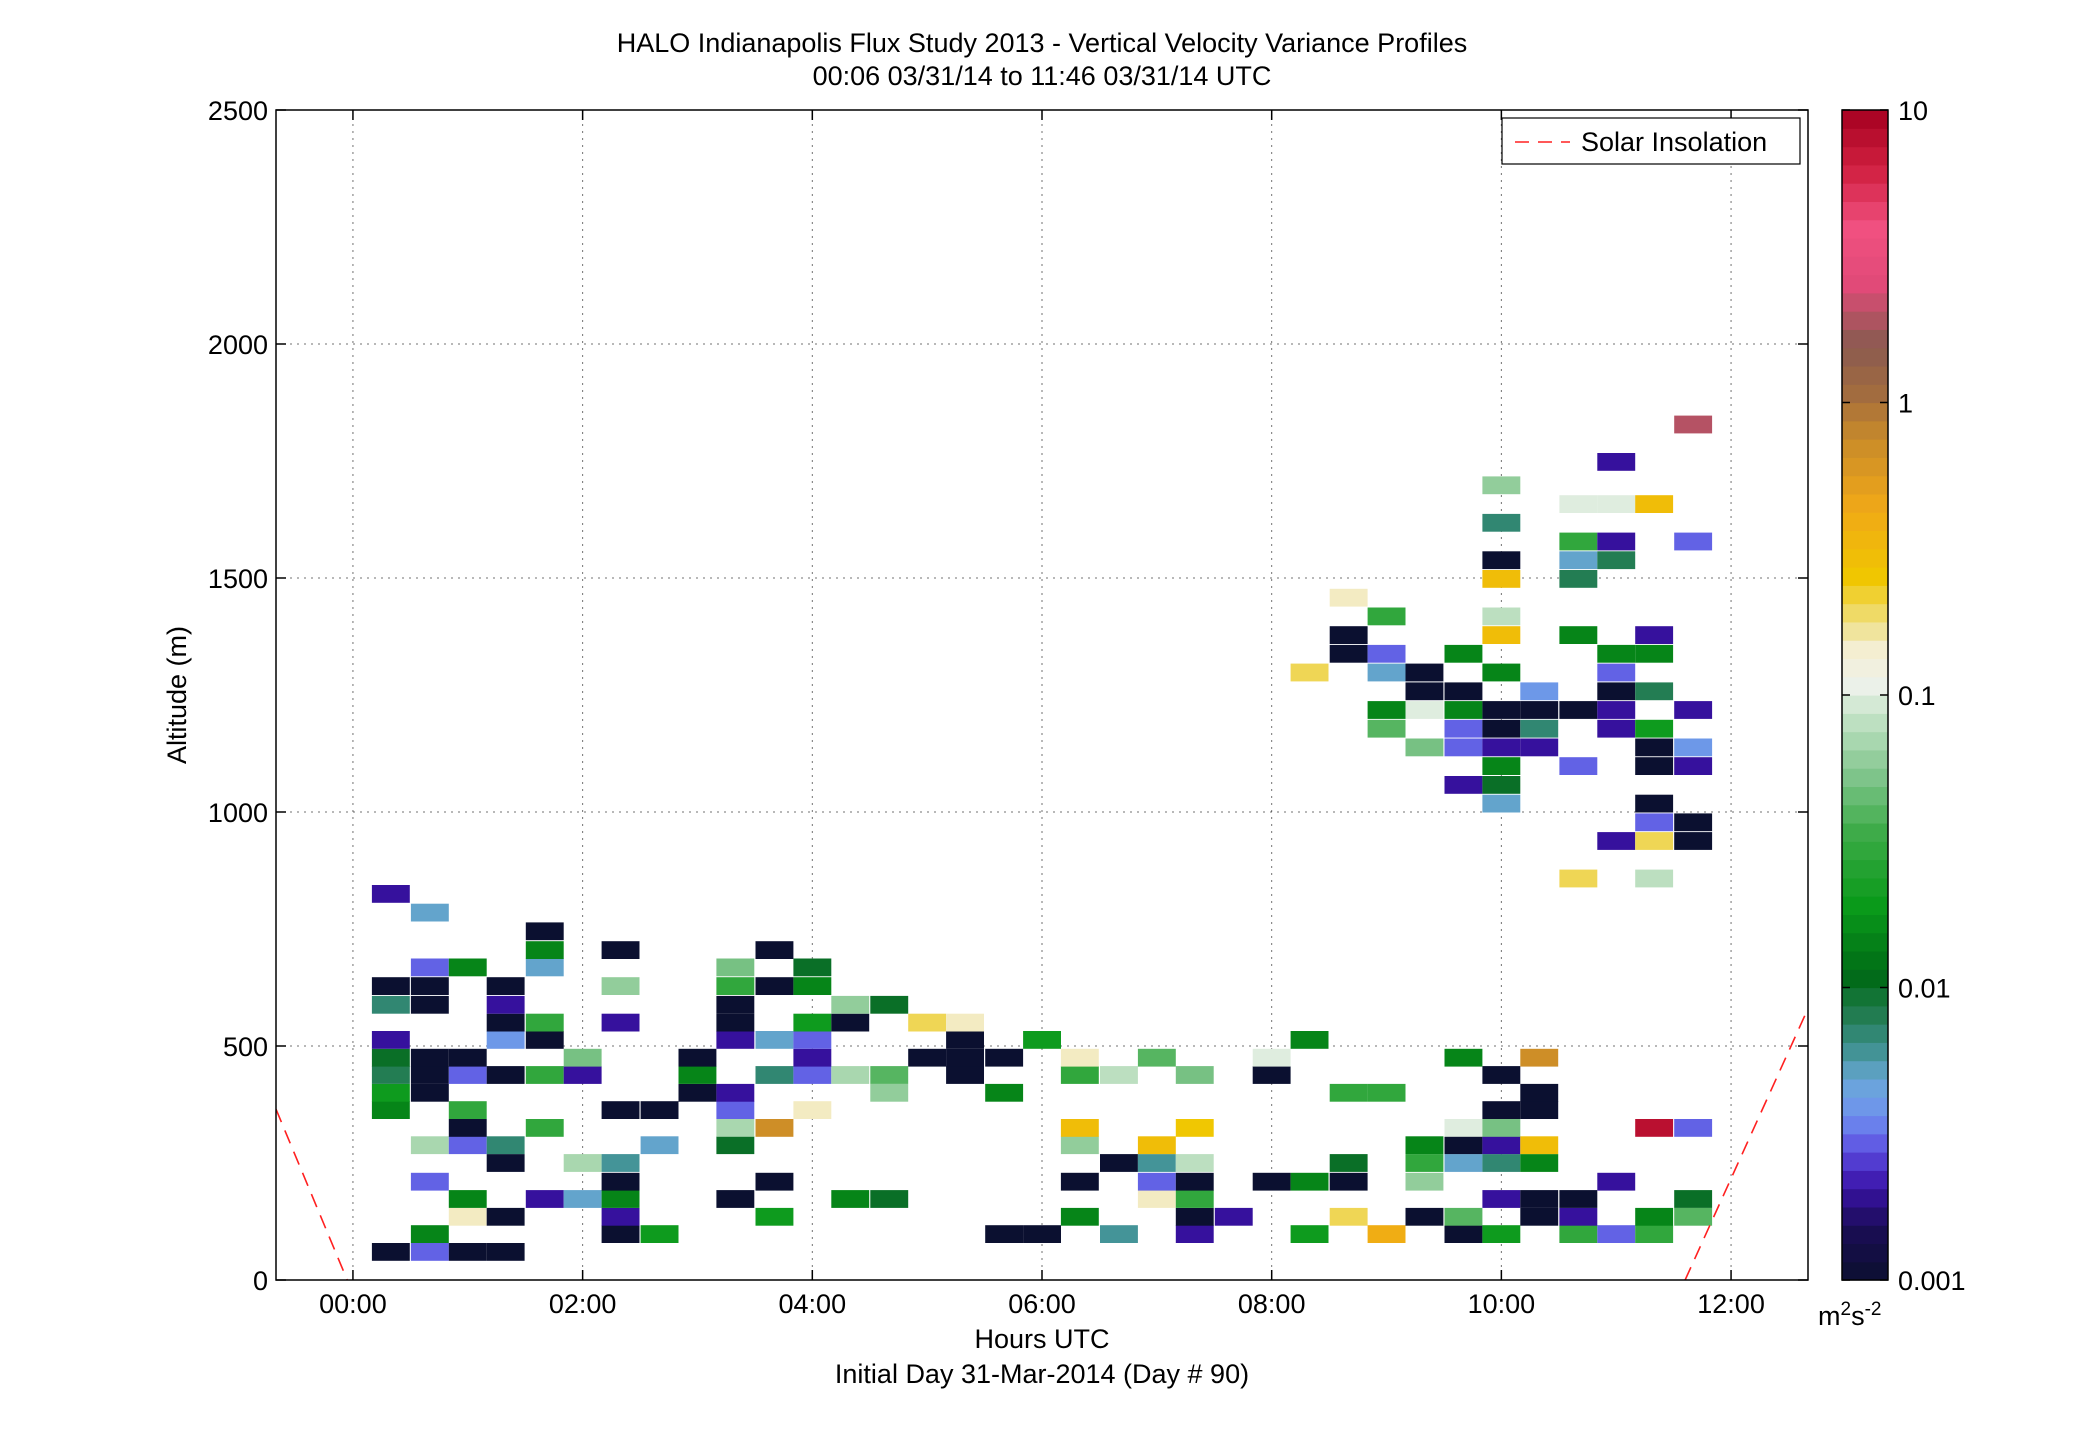 The width and height of the screenshot is (2098, 1430). I want to click on x-axis-label: Hours UTC, so click(1041, 1339).